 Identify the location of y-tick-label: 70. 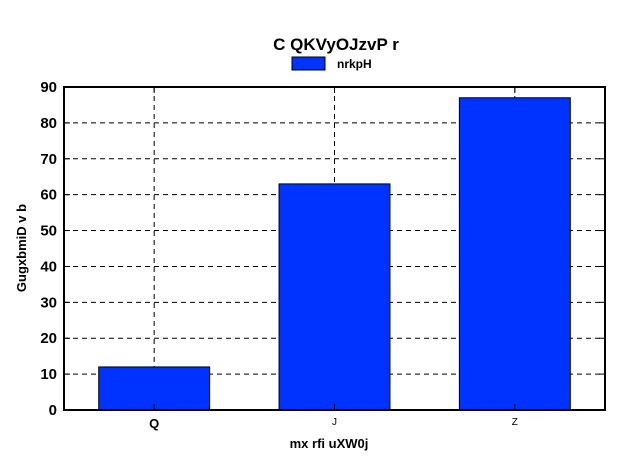
(48, 159).